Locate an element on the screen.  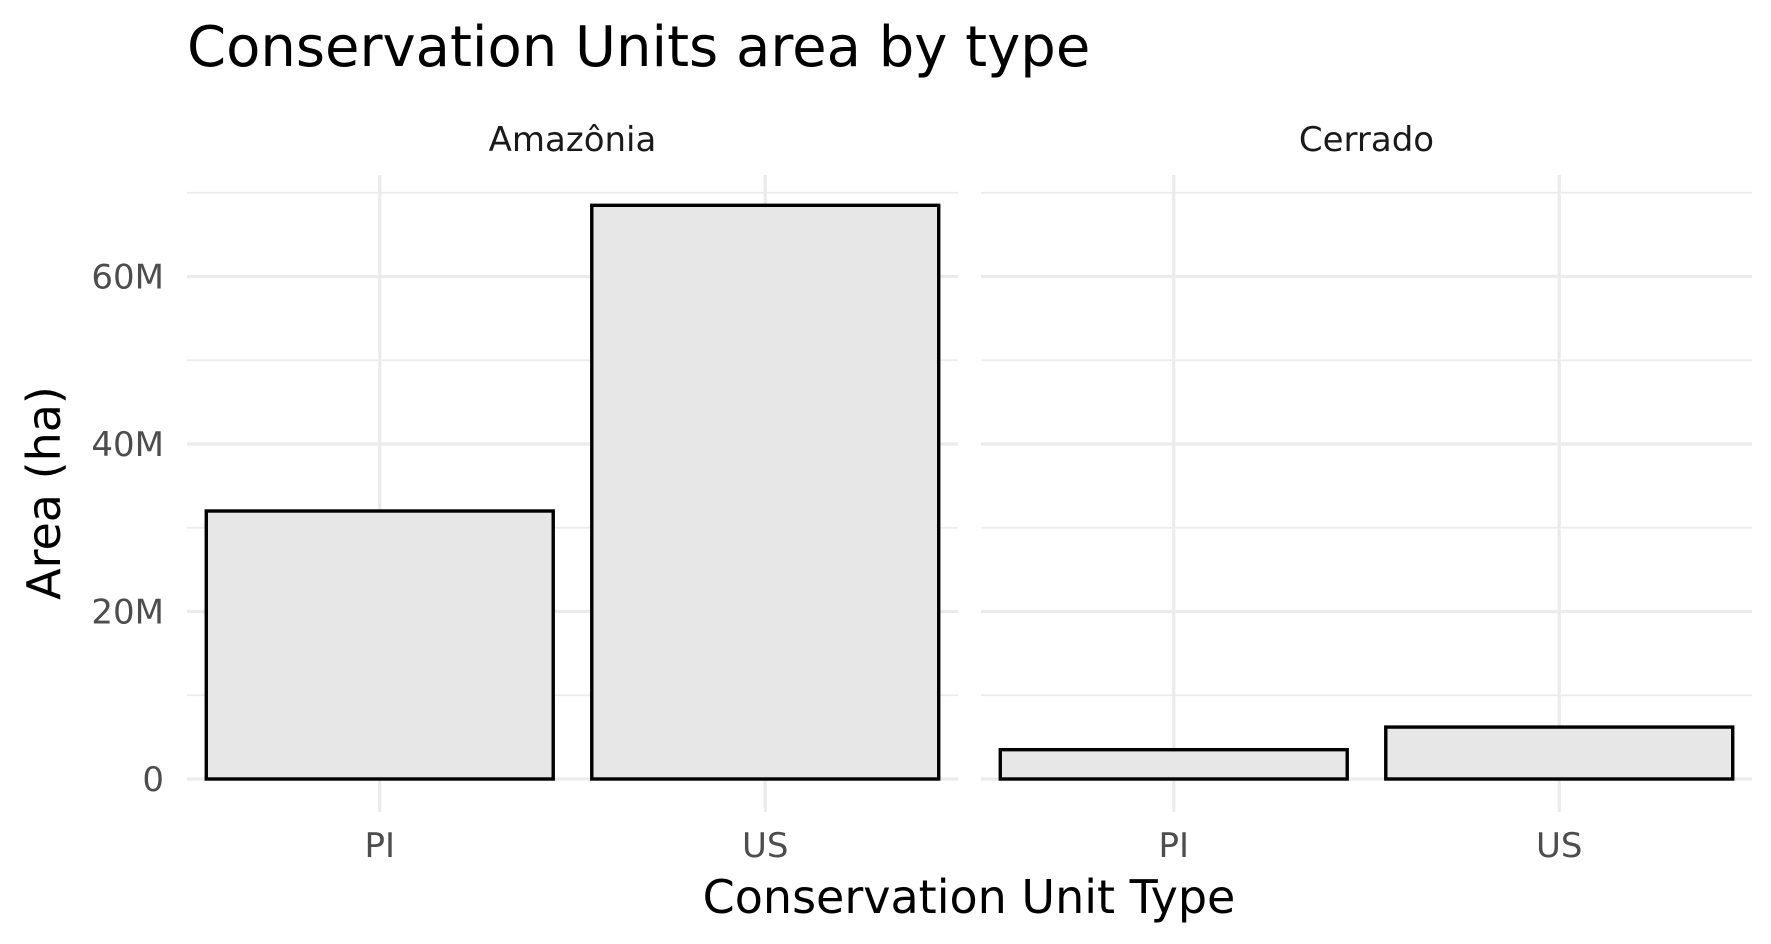
chart-title: Conservation Units area by type is located at coordinates (638, 47).